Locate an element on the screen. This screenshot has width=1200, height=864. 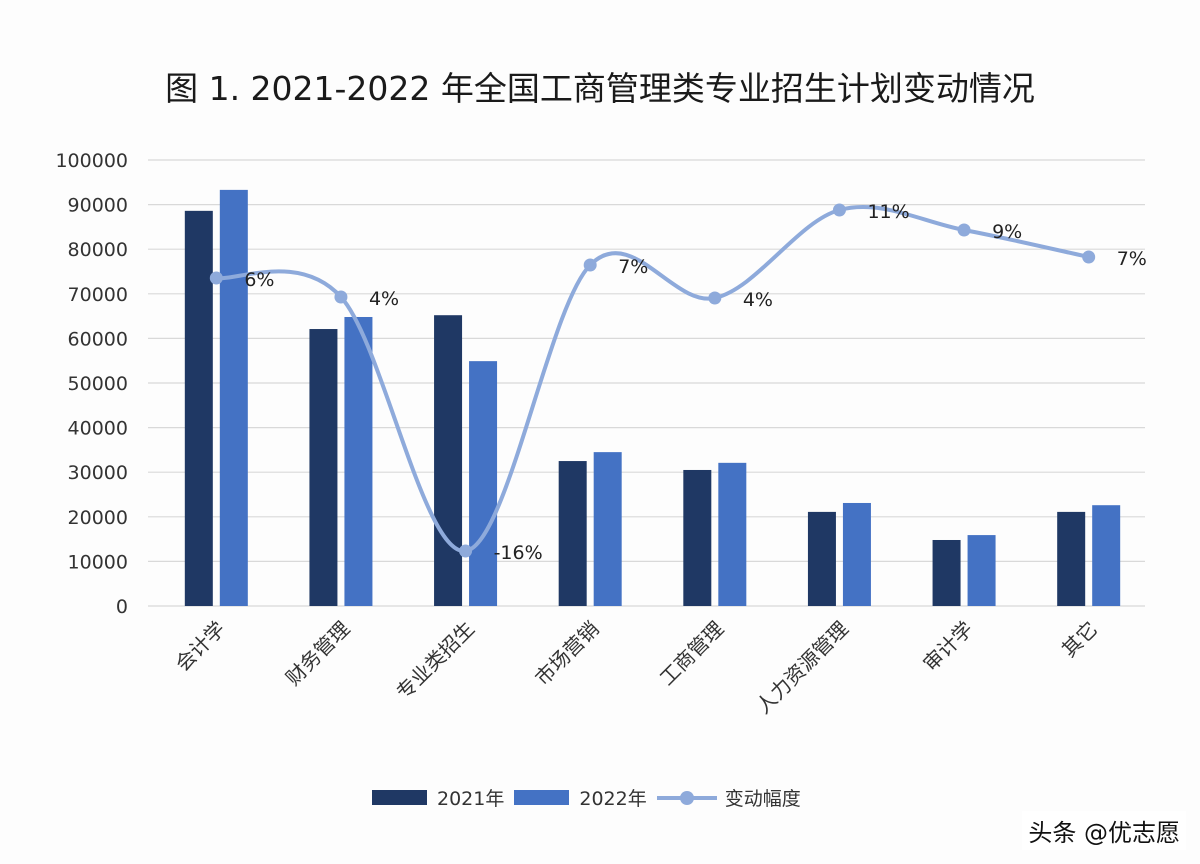
y-tick-label: 90000 is located at coordinates (98, 206).